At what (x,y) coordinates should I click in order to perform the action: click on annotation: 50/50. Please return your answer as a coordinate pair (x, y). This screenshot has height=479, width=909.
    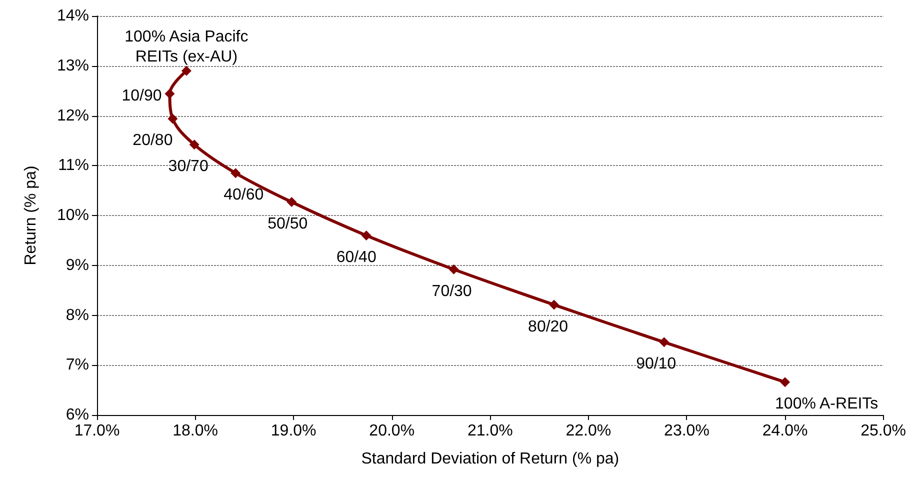
    Looking at the image, I should click on (288, 224).